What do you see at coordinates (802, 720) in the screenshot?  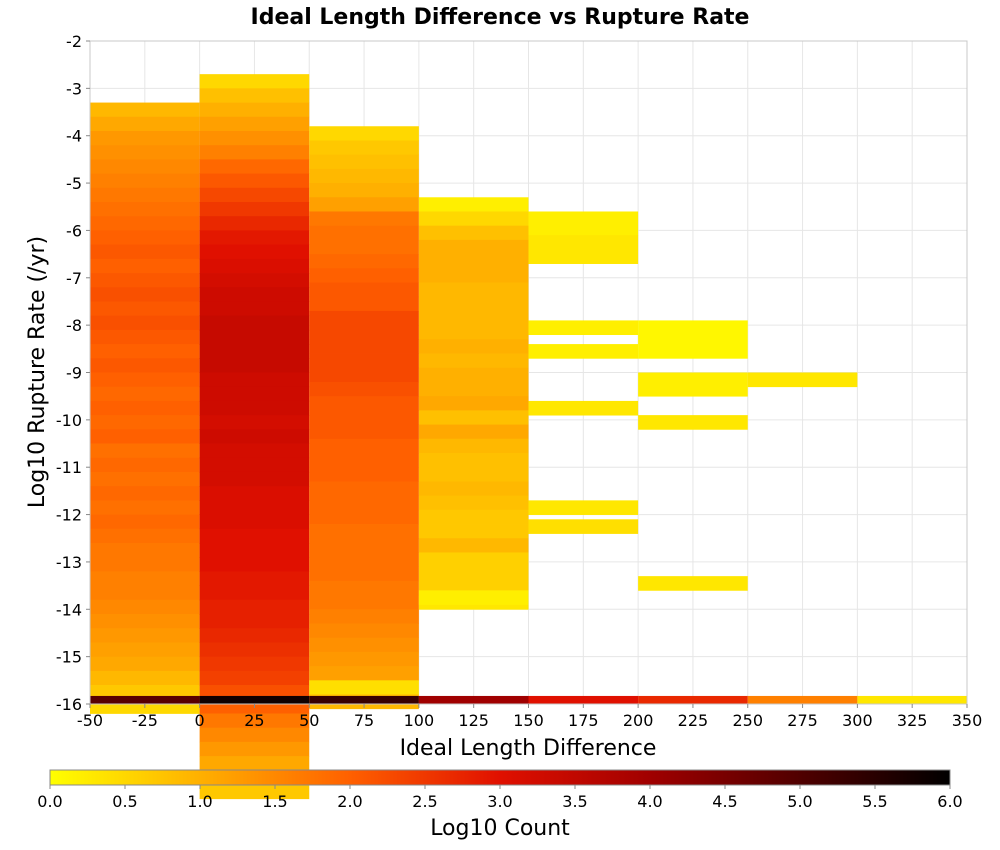 I see `x-tick-label: 275` at bounding box center [802, 720].